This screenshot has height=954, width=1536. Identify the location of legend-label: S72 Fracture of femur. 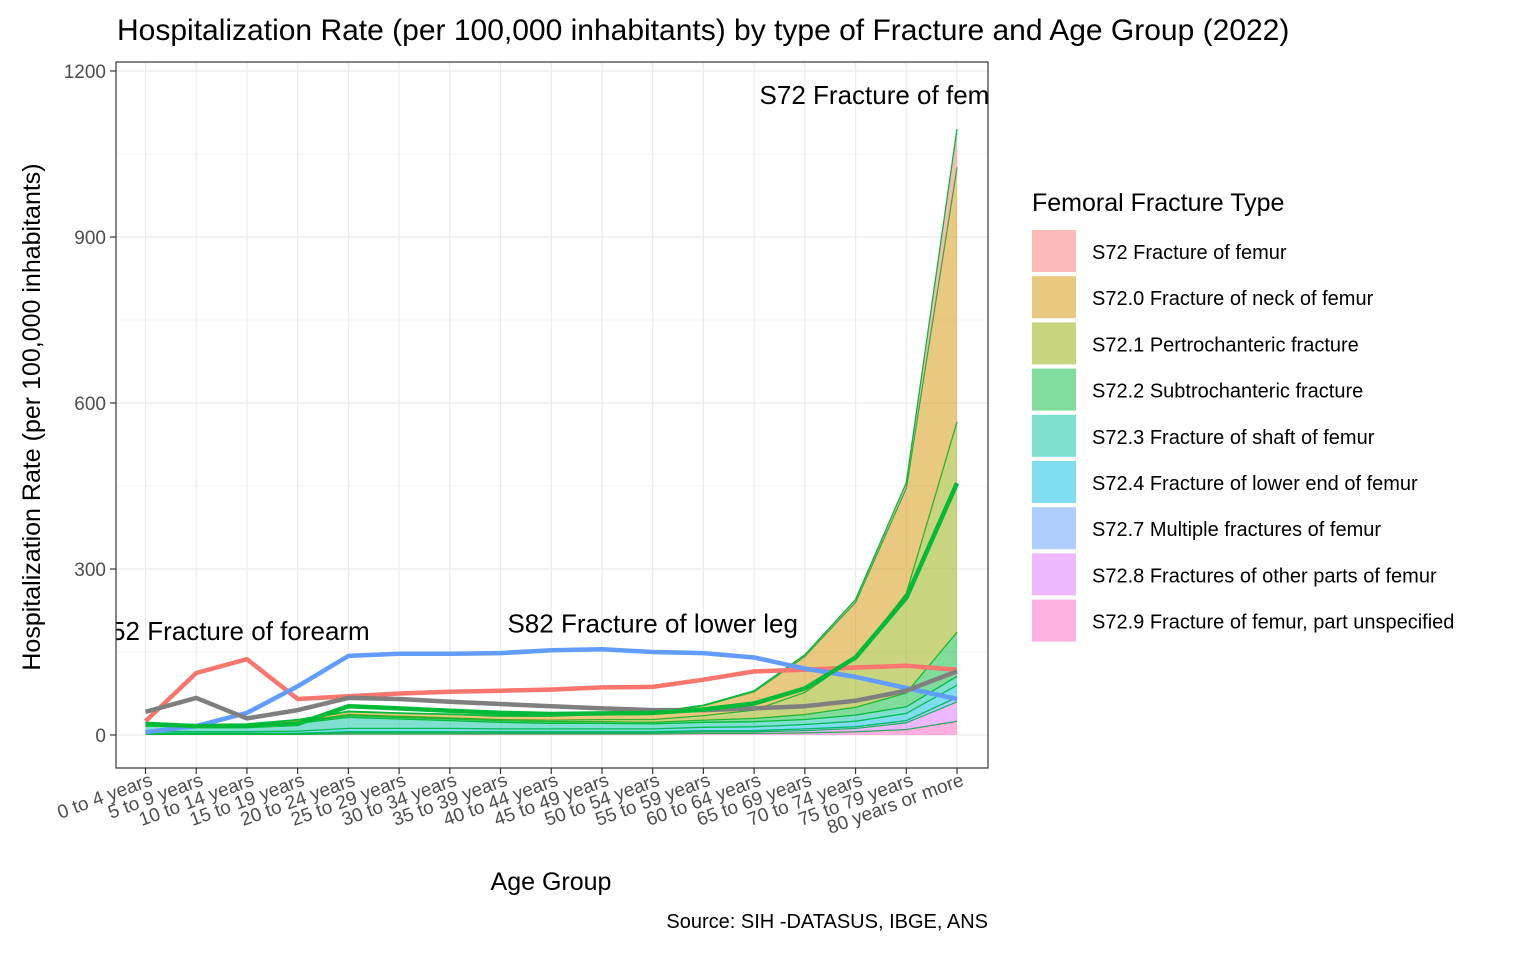
(1189, 253).